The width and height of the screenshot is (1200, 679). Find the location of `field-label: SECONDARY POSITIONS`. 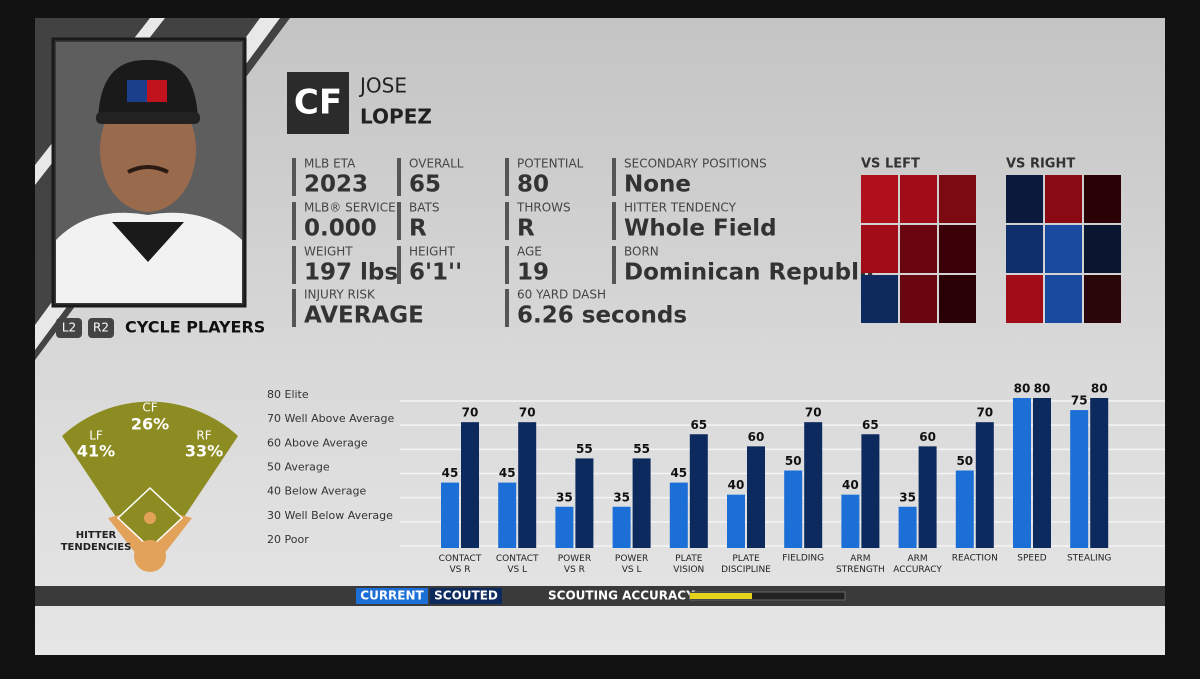

field-label: SECONDARY POSITIONS is located at coordinates (695, 164).